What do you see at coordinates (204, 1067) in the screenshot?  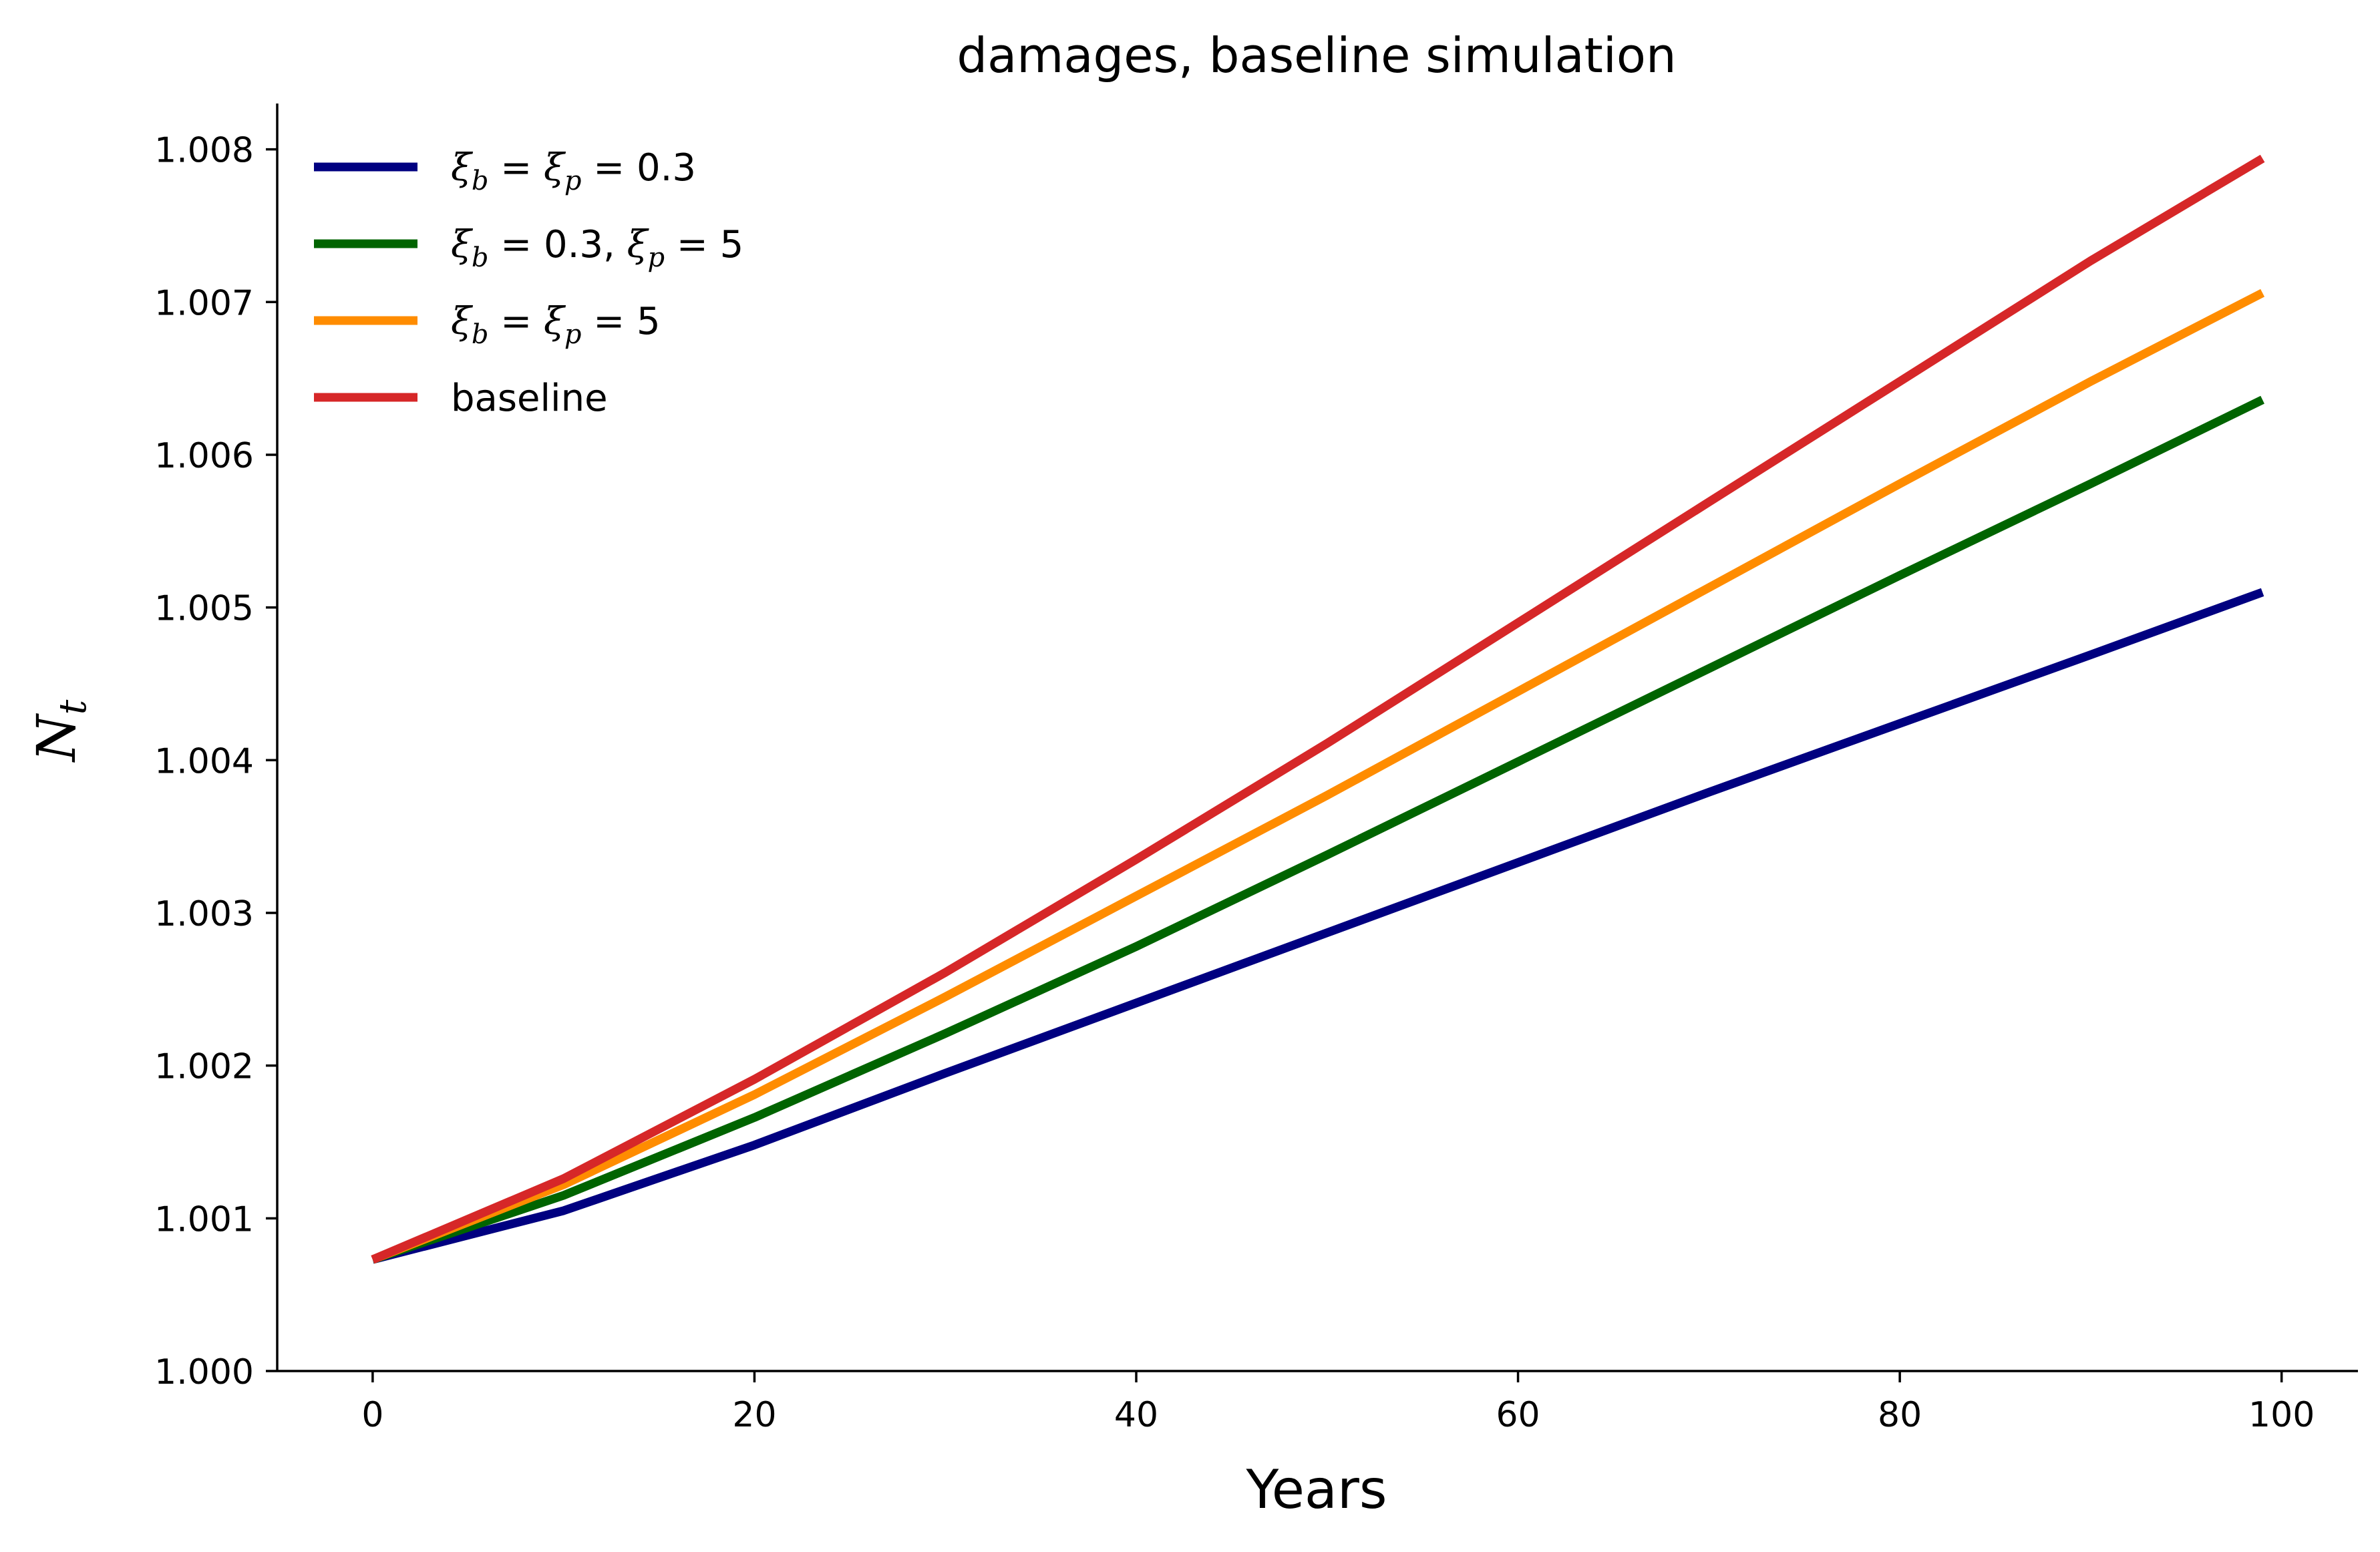 I see `y-tick-label: 1.002` at bounding box center [204, 1067].